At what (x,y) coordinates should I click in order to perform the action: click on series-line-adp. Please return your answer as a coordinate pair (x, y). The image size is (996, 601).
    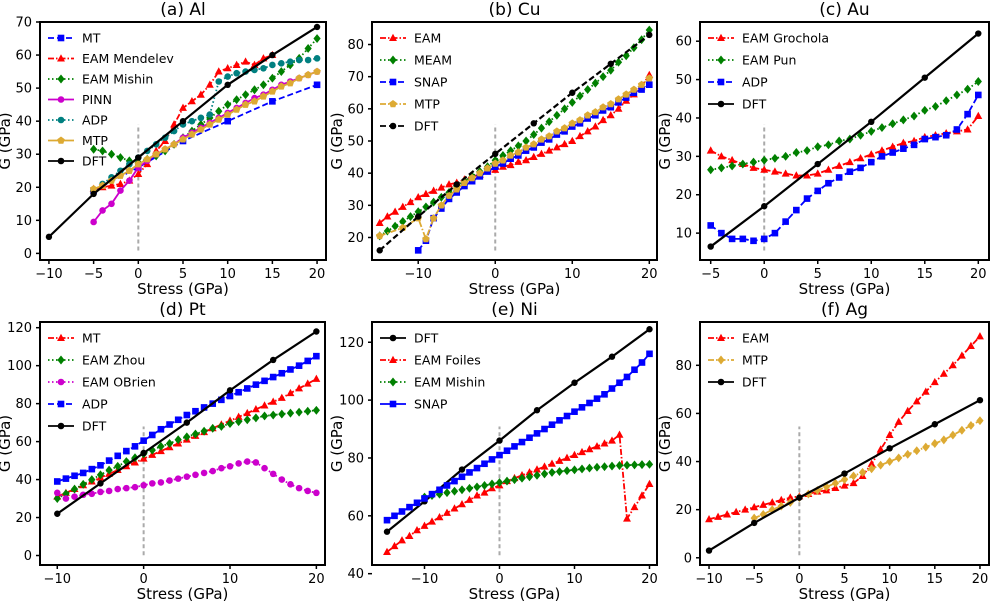
    Looking at the image, I should click on (845, 168).